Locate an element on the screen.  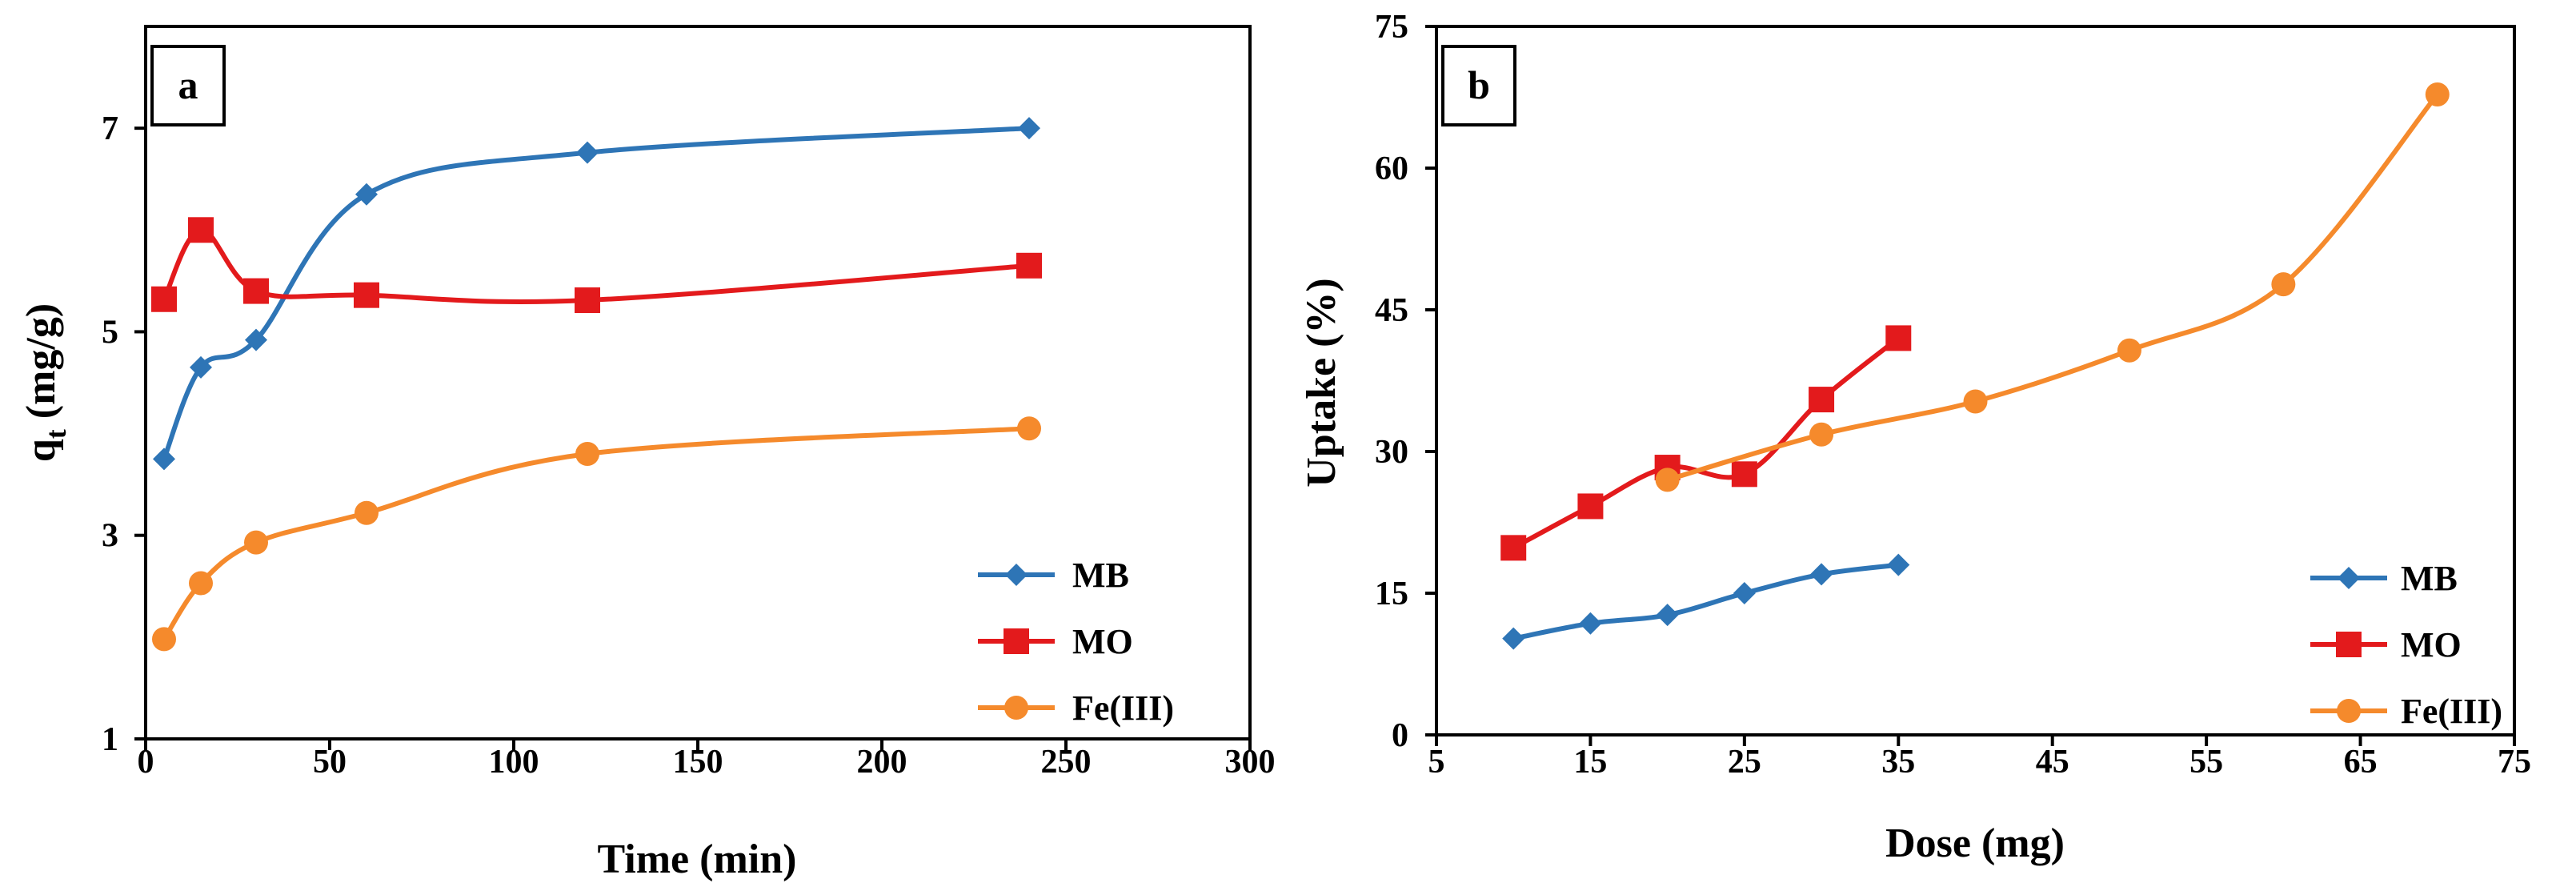
chart-a-series-mb is located at coordinates (596, 294).